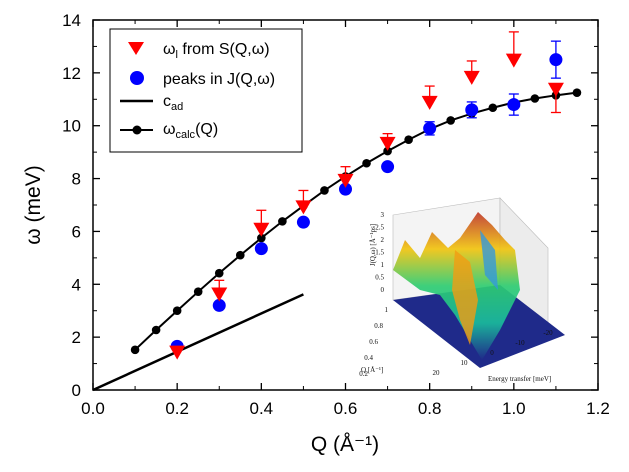  What do you see at coordinates (71, 126) in the screenshot?
I see `y-tick-label: 10` at bounding box center [71, 126].